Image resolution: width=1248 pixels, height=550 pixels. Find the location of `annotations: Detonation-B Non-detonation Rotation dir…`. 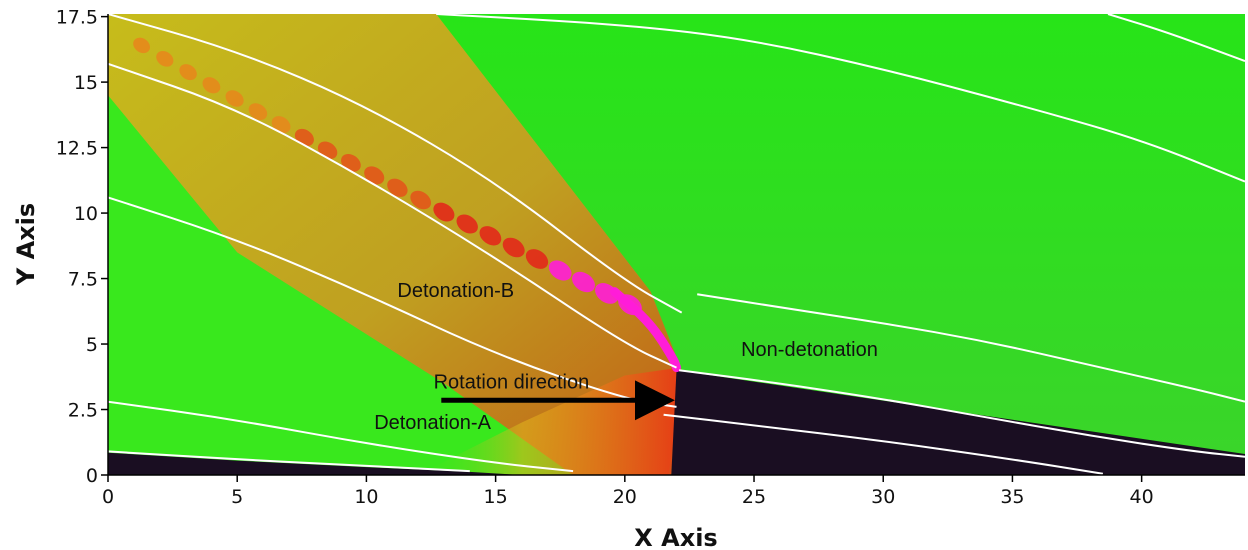

annotations: Detonation-B Non-detonation Rotation dir… is located at coordinates (626, 357).